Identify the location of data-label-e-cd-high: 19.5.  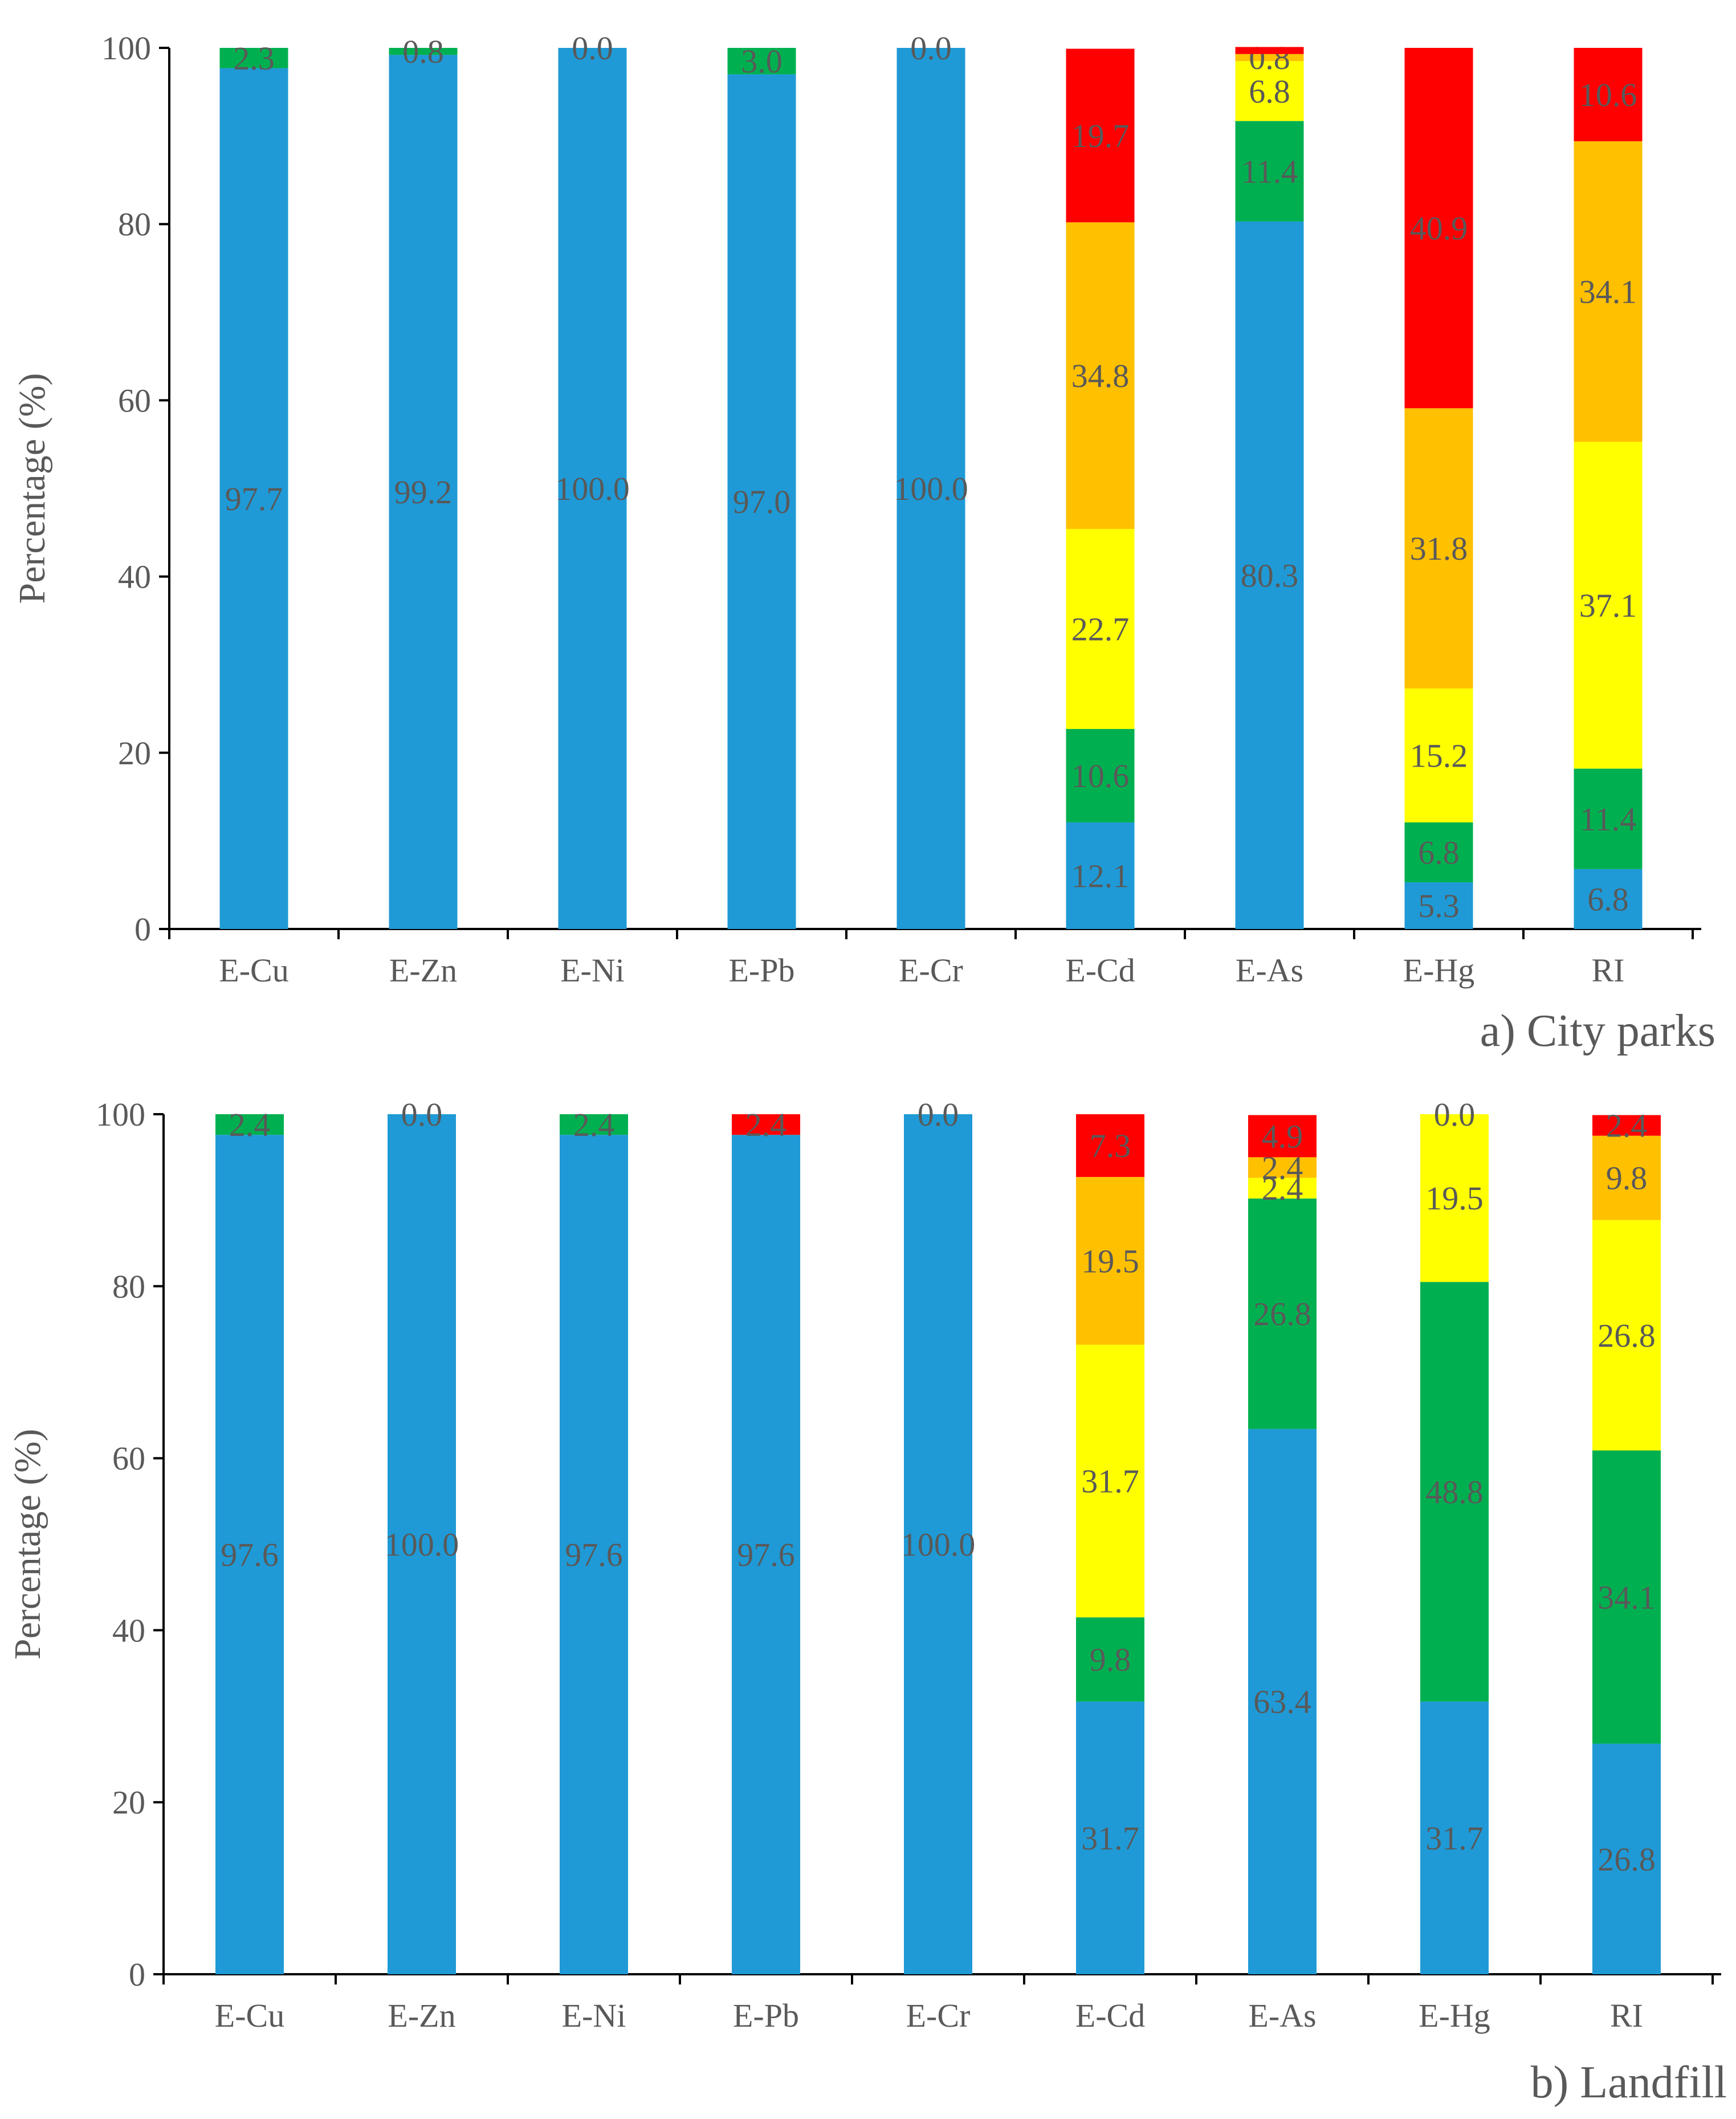
(1110, 1260).